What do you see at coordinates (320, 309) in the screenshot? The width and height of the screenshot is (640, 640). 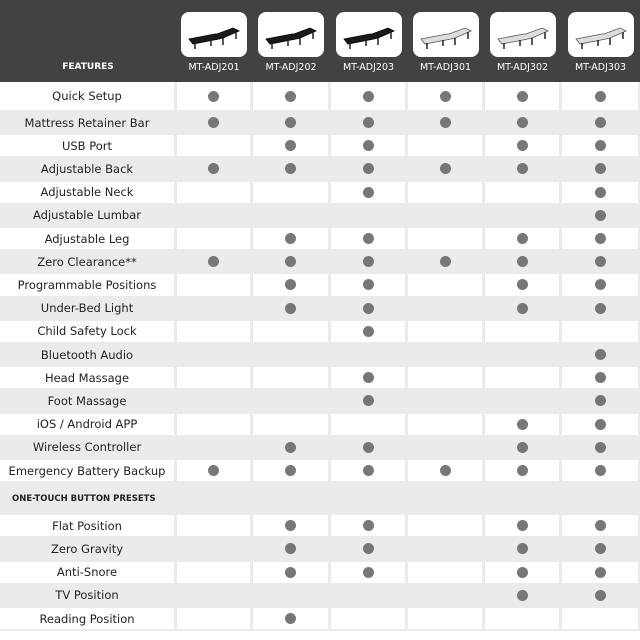 I see `table-row: Under-Bed Light` at bounding box center [320, 309].